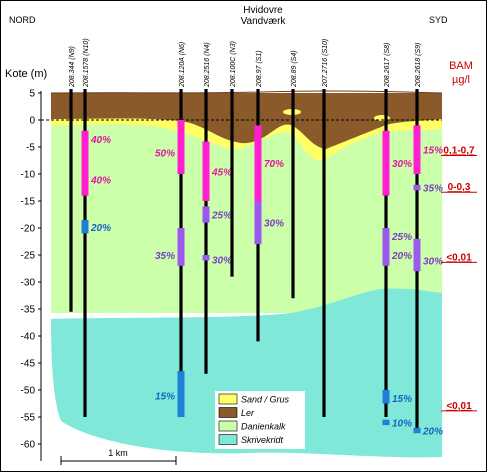 Image resolution: width=487 pixels, height=473 pixels. What do you see at coordinates (263, 10) in the screenshot?
I see `header-center-line1: Hvidovre` at bounding box center [263, 10].